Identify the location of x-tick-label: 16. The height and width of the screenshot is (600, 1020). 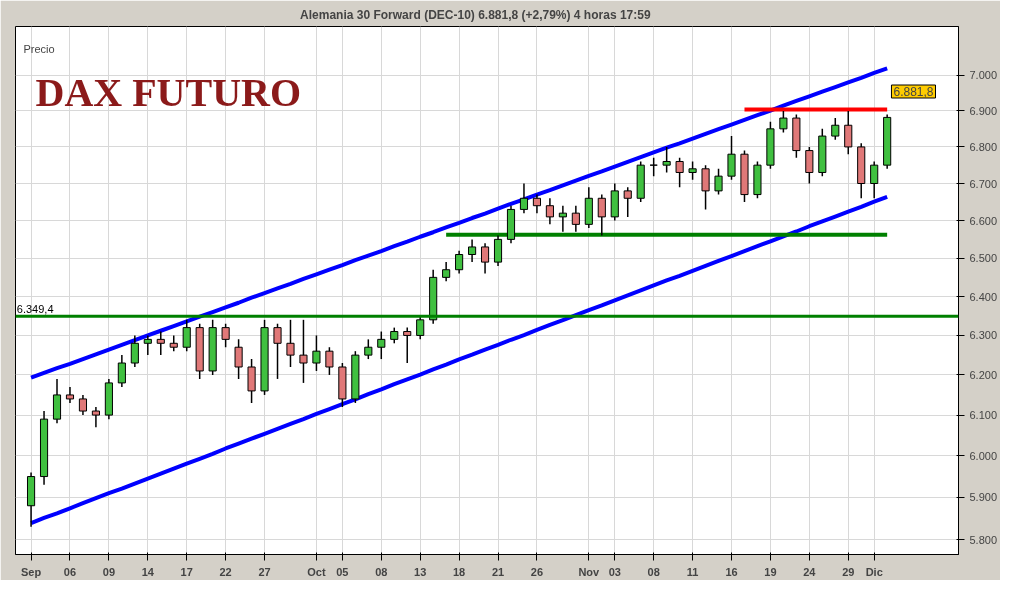
(731, 571).